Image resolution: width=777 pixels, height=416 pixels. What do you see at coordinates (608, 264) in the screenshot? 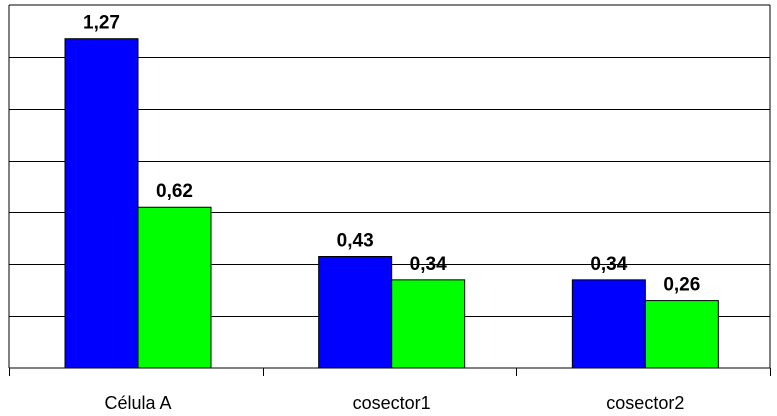
I see `data-label-series1-3: 0,34` at bounding box center [608, 264].